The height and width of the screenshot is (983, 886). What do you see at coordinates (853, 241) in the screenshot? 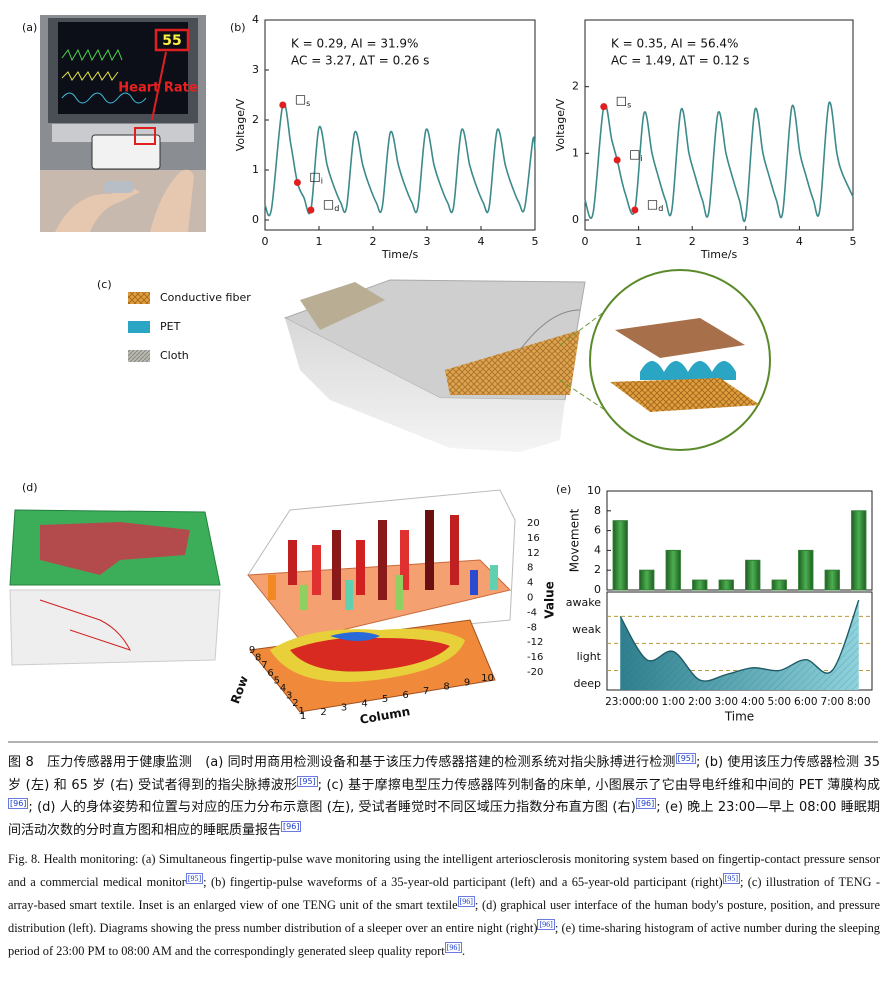
I see `x-tick-label: 5` at bounding box center [853, 241].